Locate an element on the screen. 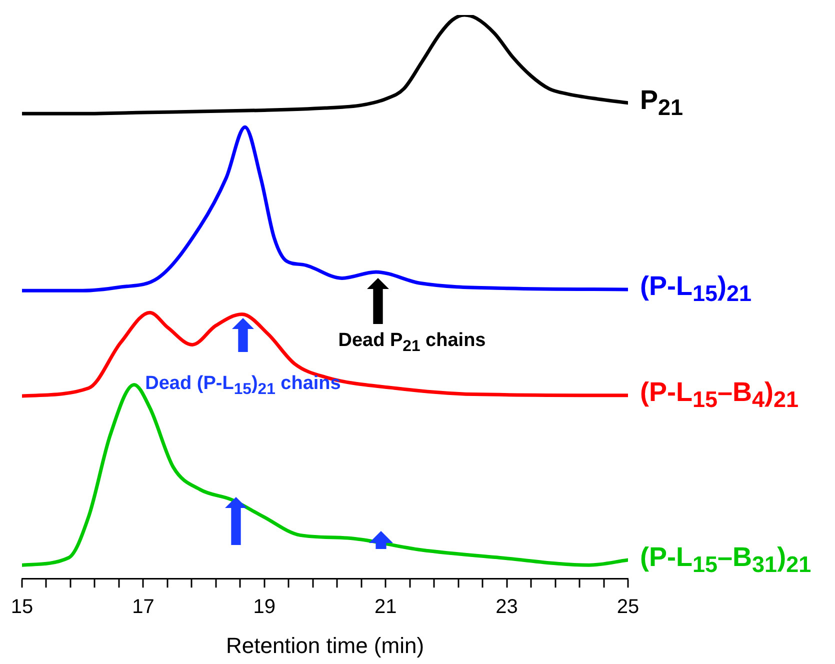  series-label: (P-L$_{15}$–B$_{4}$)$_{21}$ is located at coordinates (719, 395).